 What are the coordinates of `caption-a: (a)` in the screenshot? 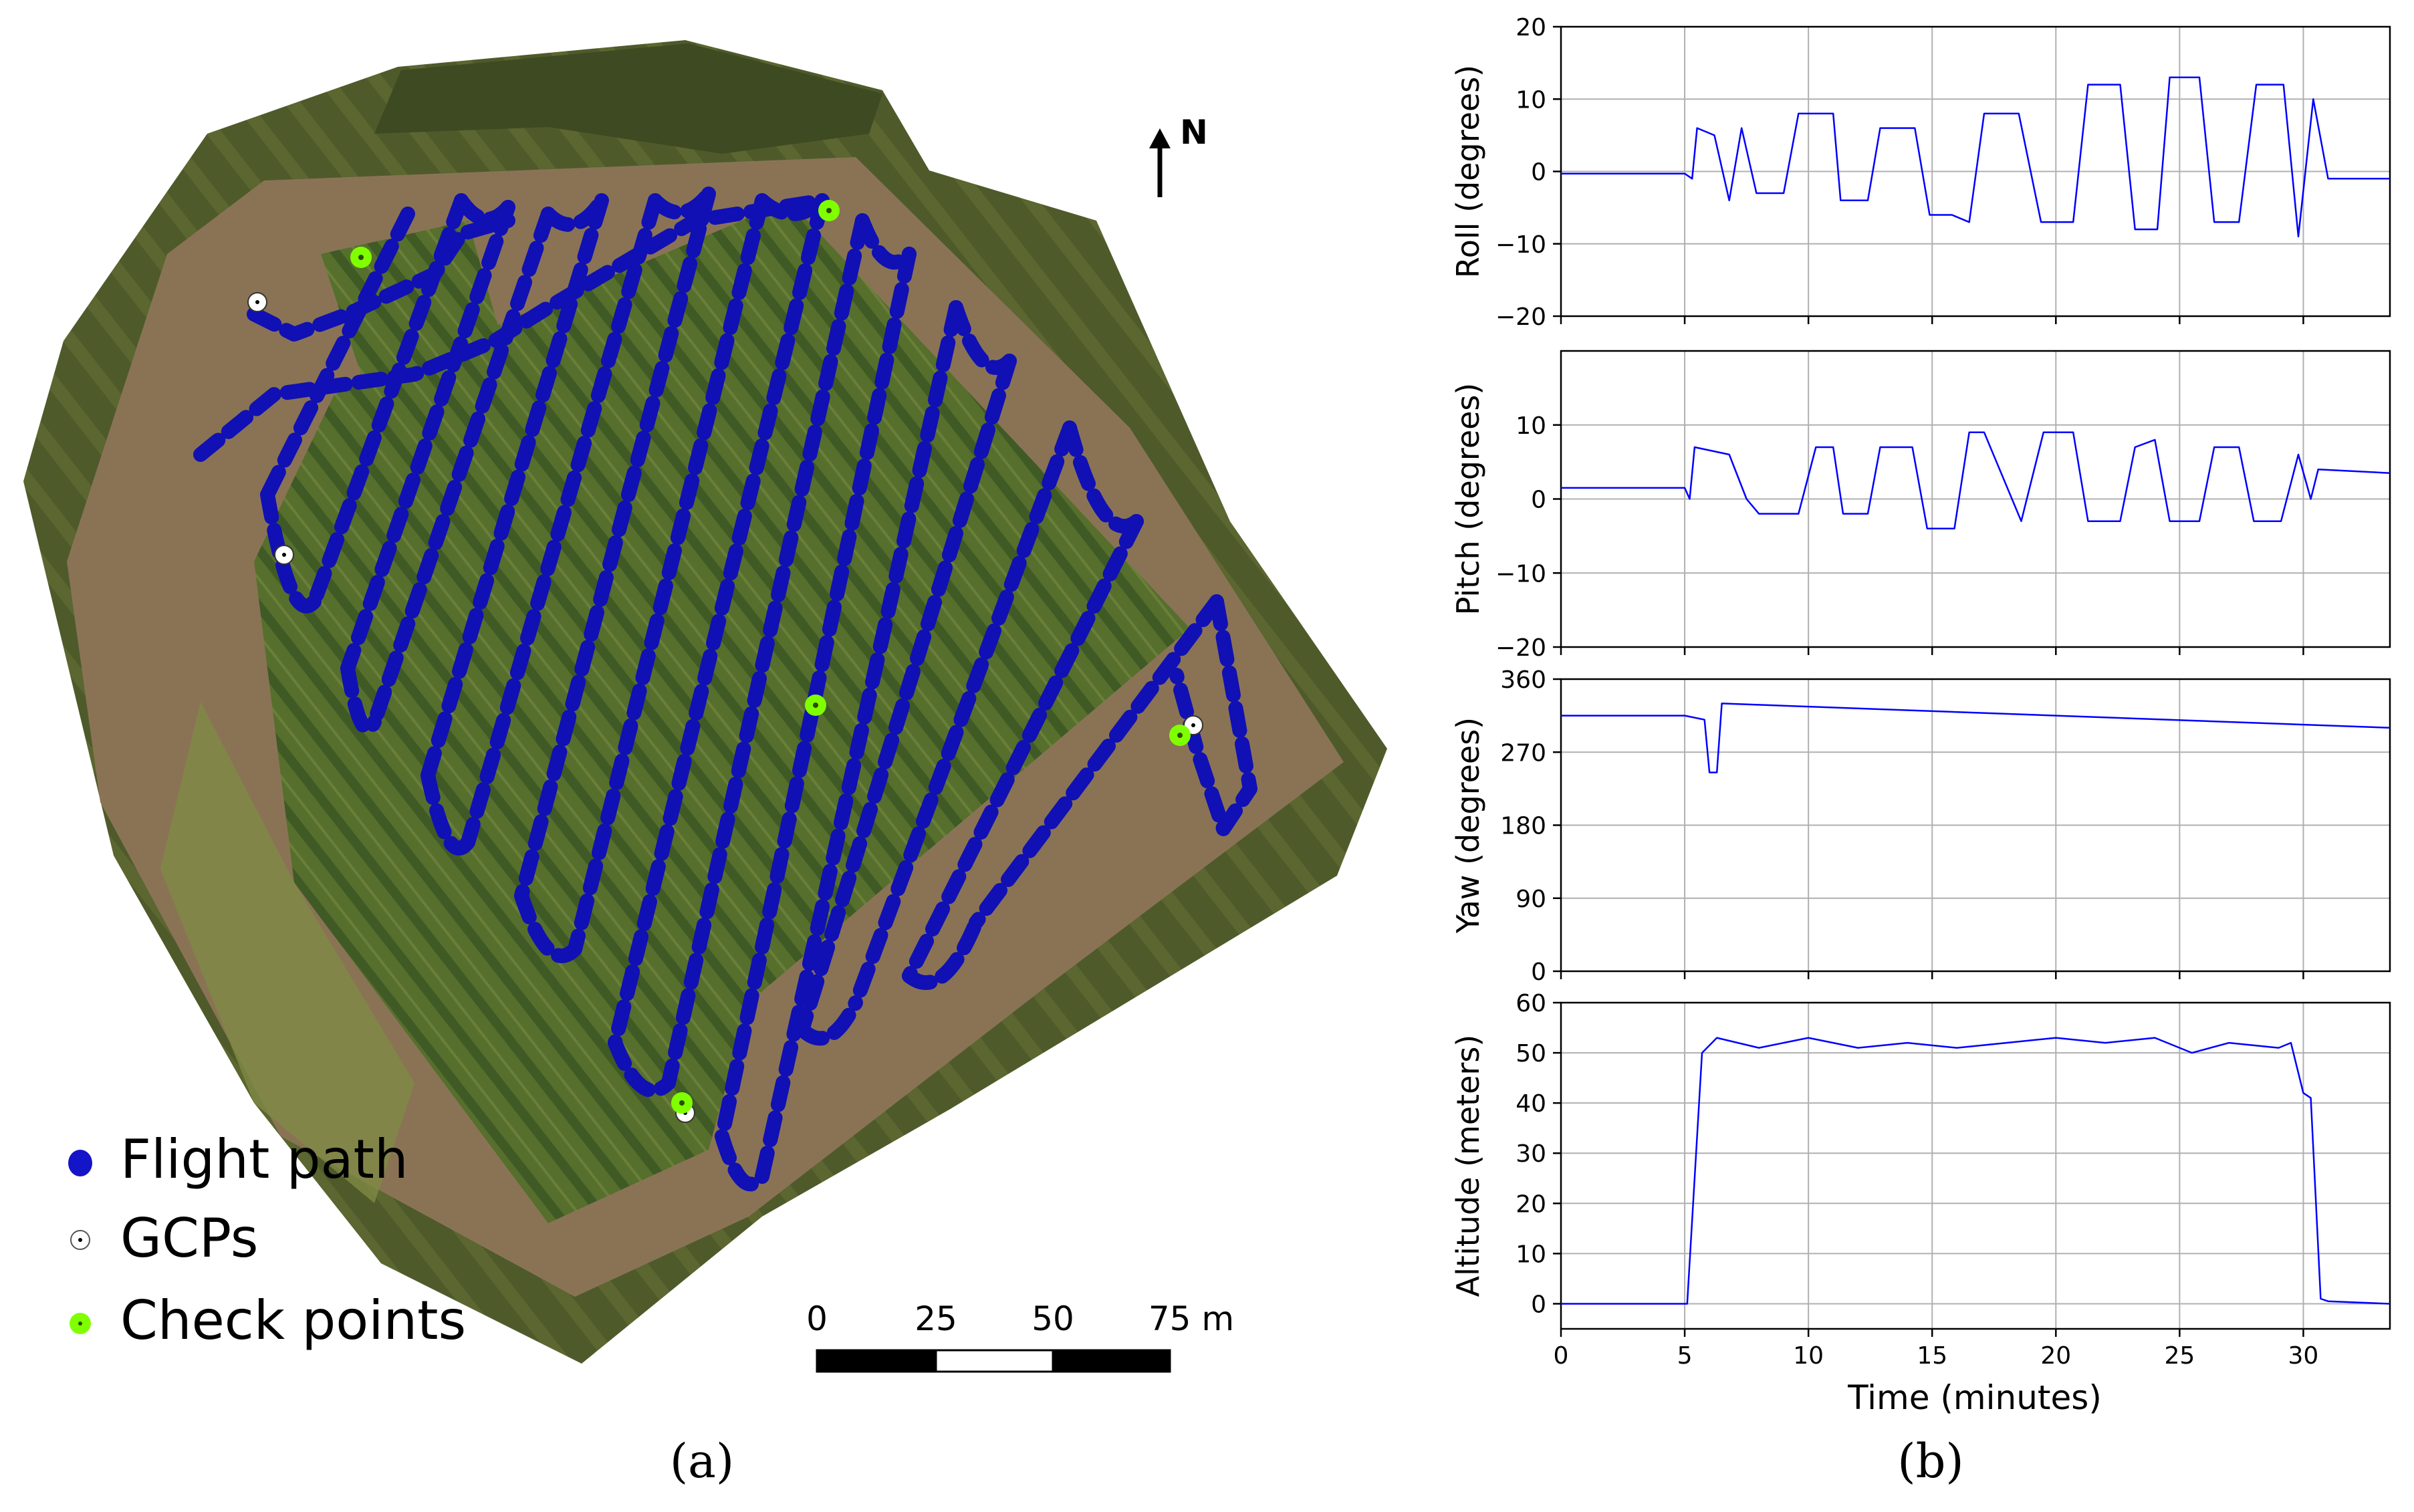 It's located at (702, 1461).